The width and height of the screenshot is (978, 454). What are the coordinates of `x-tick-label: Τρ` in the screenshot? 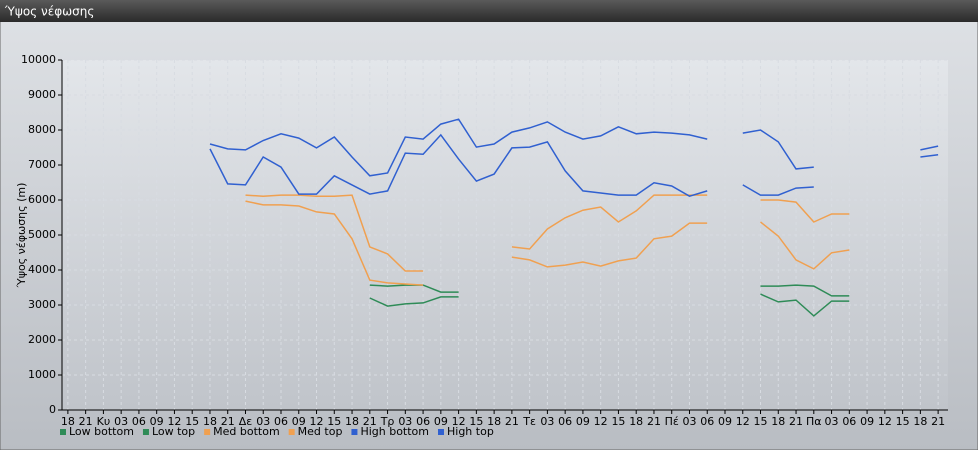 It's located at (387, 421).